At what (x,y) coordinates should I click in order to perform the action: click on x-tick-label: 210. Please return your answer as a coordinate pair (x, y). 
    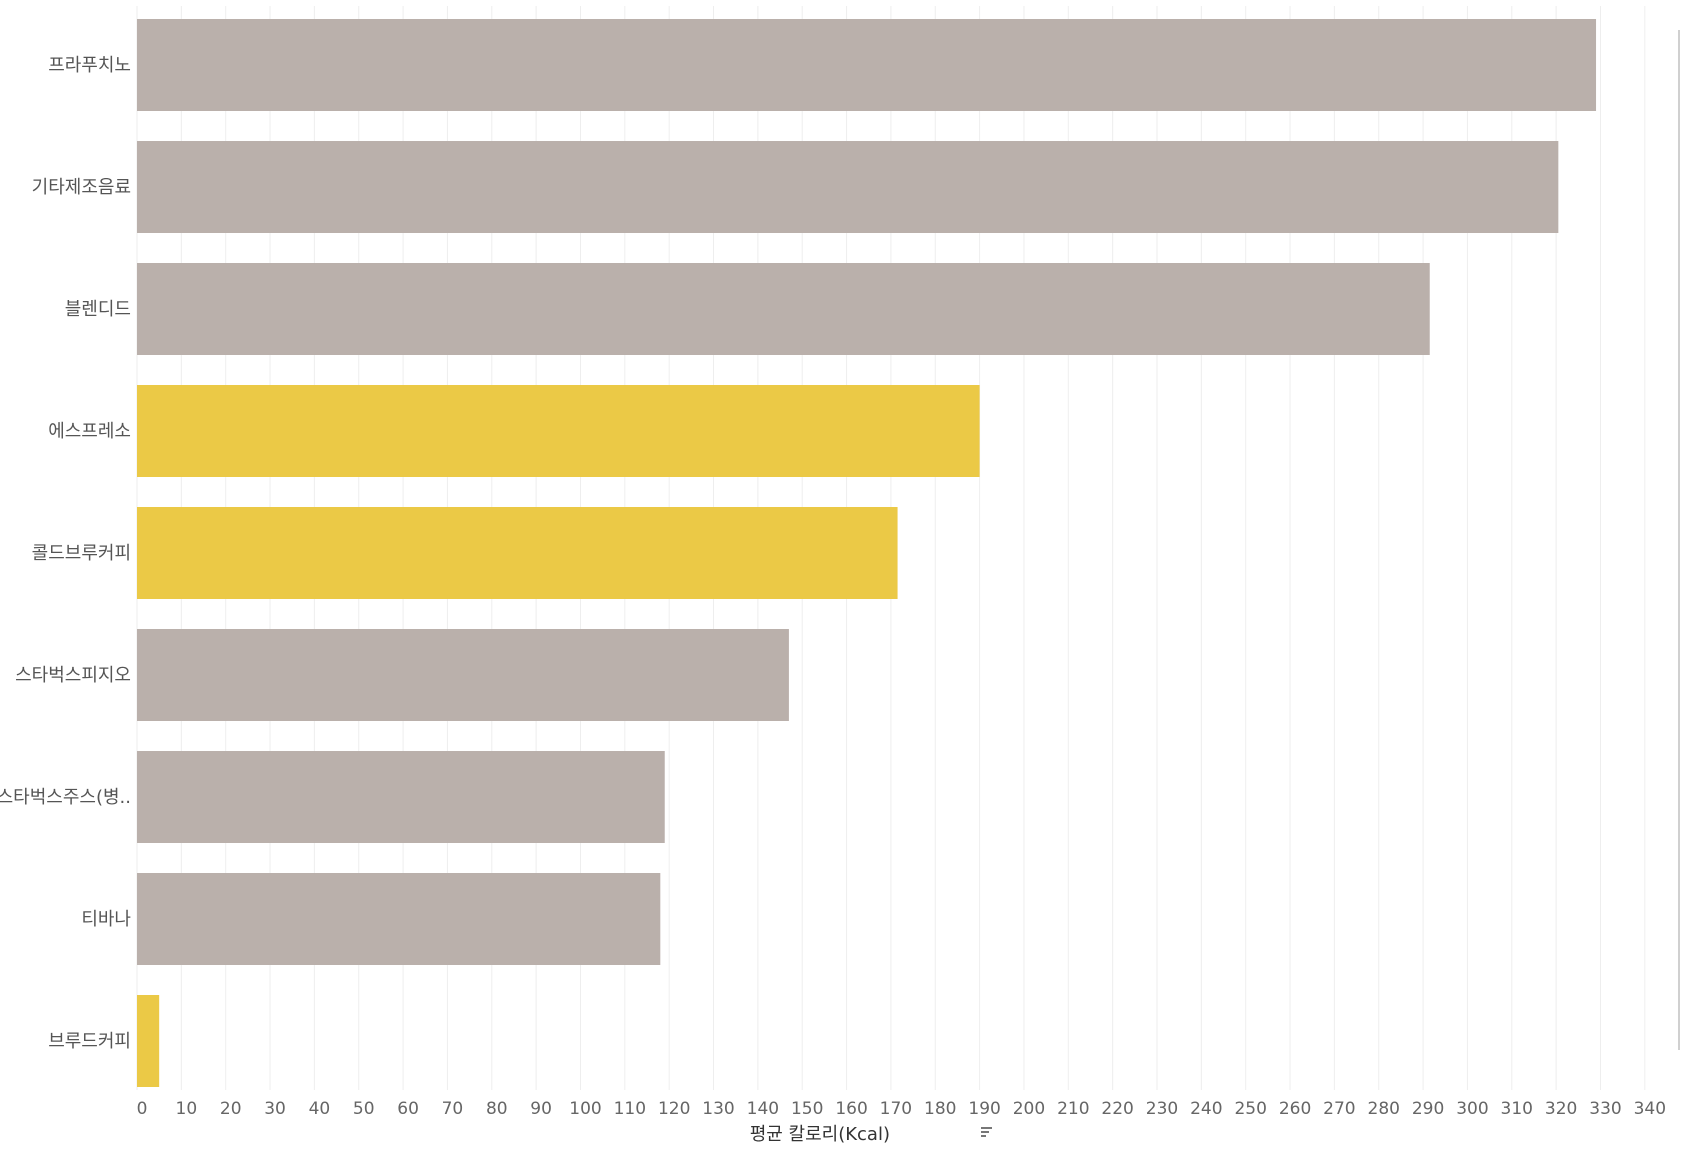
    Looking at the image, I should click on (1073, 1109).